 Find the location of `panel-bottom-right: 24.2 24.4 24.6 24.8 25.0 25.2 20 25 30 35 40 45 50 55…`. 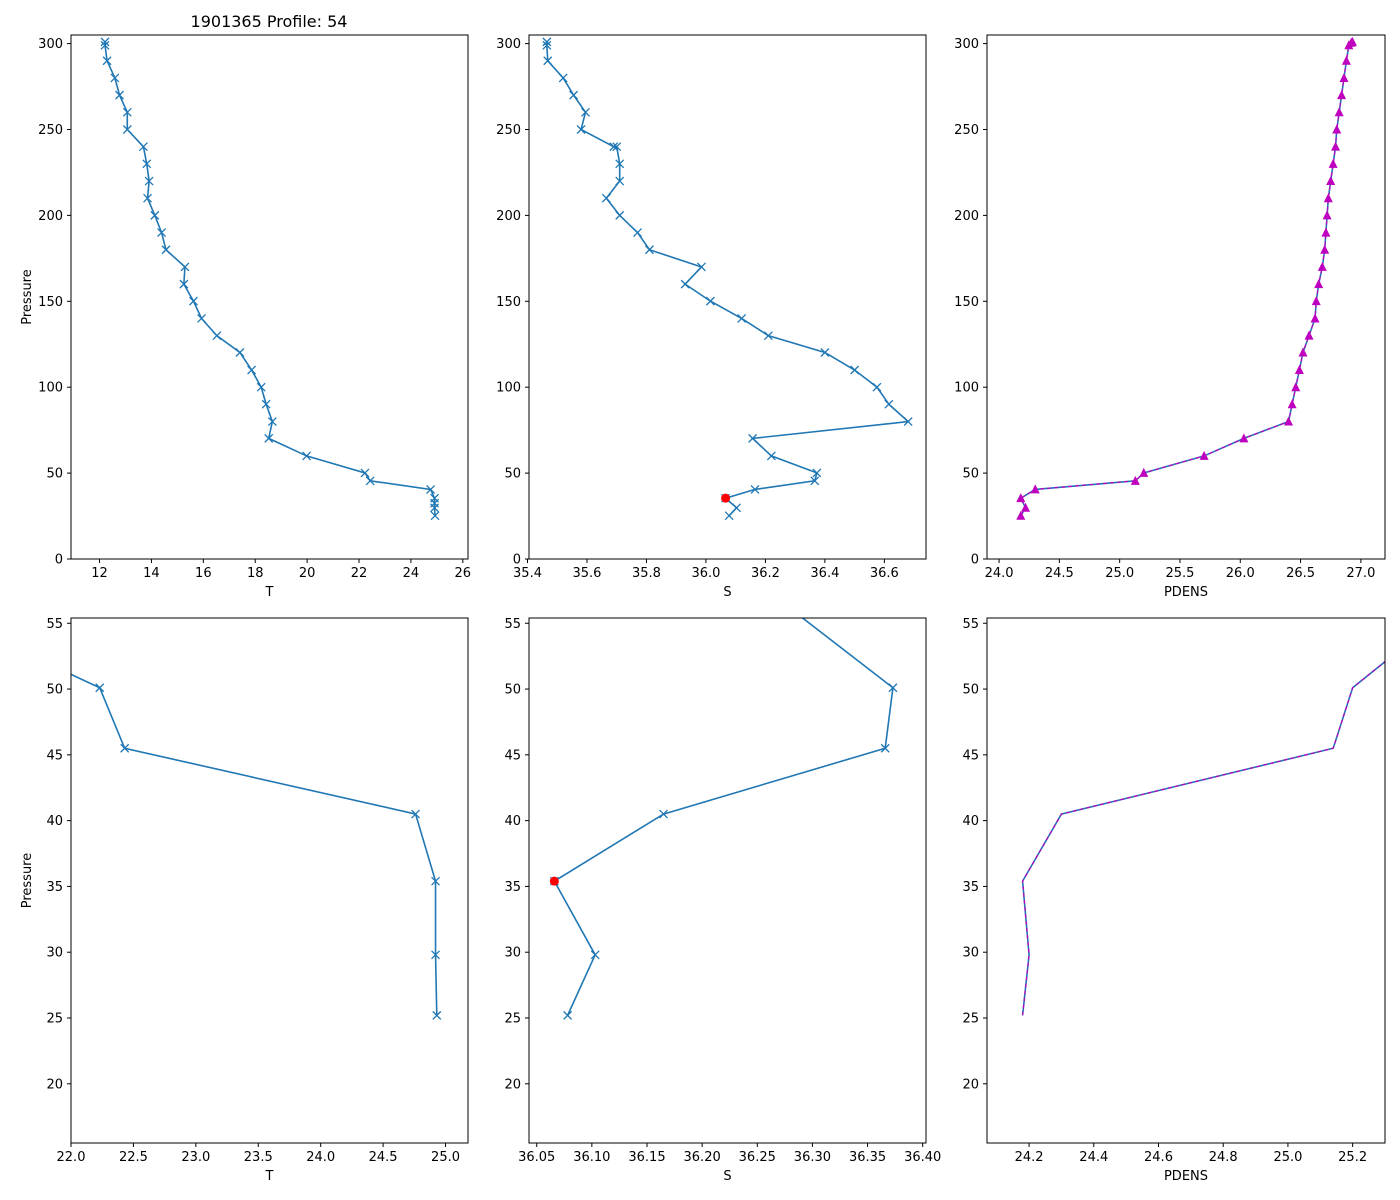

panel-bottom-right: 24.2 24.4 24.6 24.8 25.0 25.2 20 25 30 35 40 45 50 55… is located at coordinates (1174, 900).